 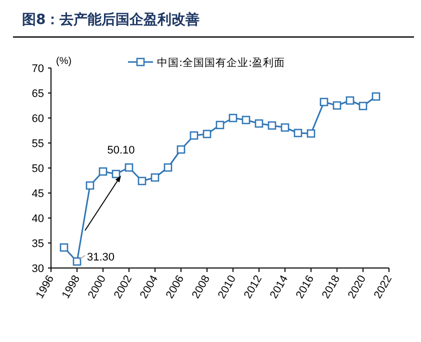 I want to click on y-tick-label: 30, so click(x=38, y=269).